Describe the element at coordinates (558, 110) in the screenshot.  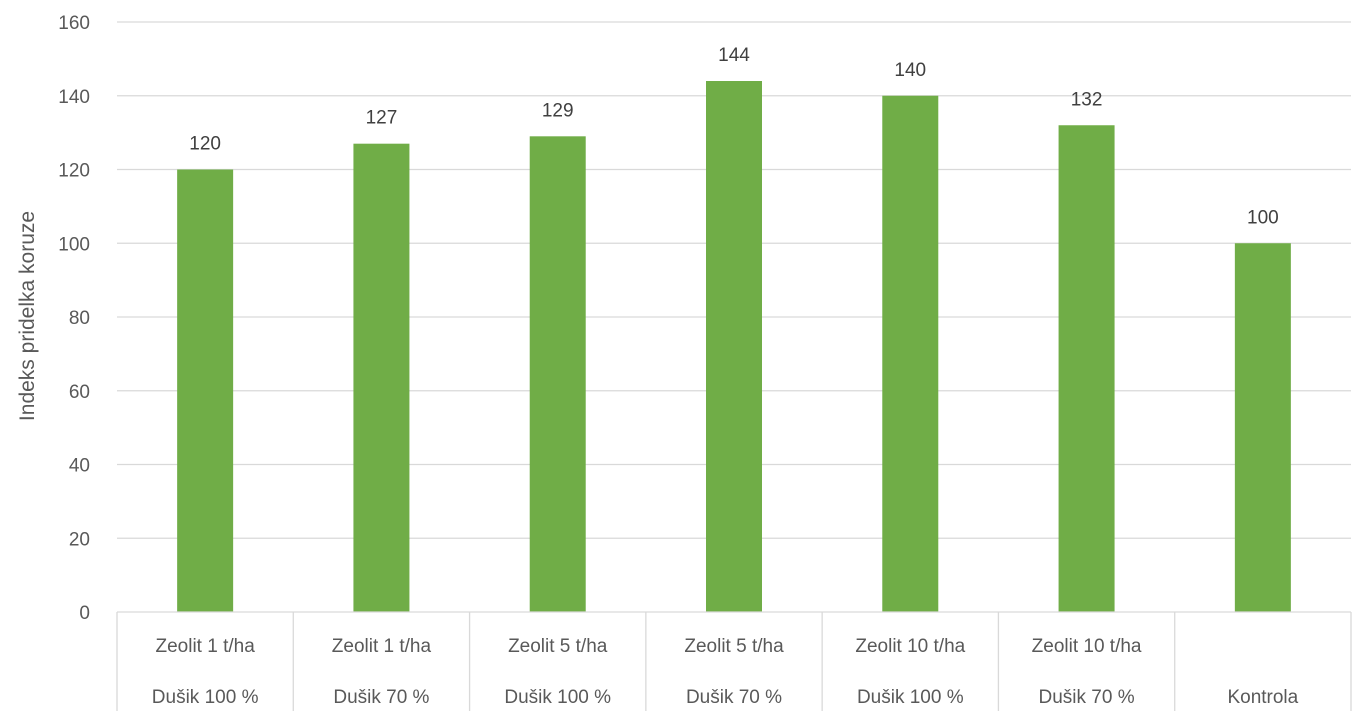
I see `data-label: 129` at that location.